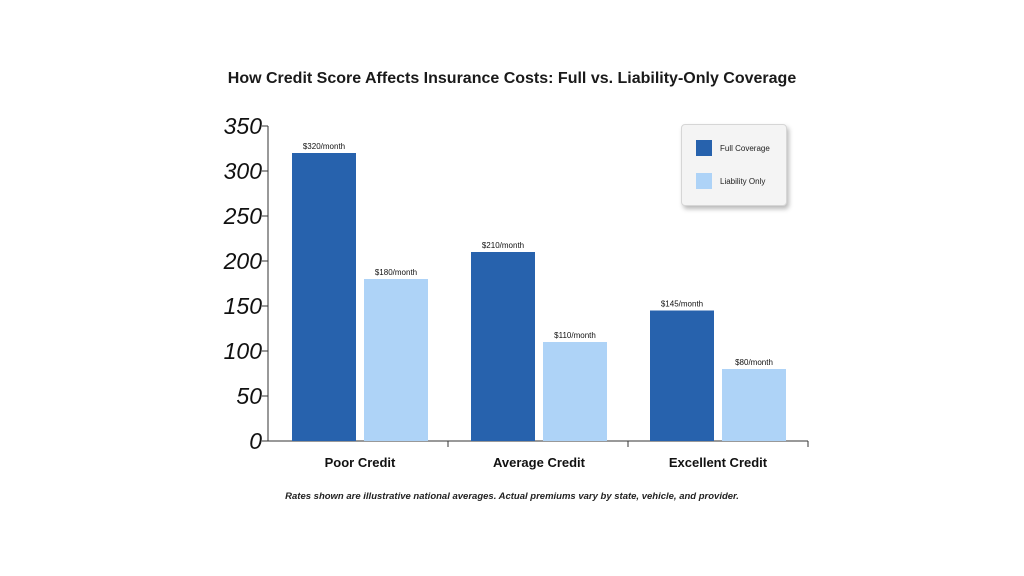 Image resolution: width=1024 pixels, height=576 pixels. Describe the element at coordinates (539, 462) in the screenshot. I see `x-tick-label: Average Credit` at that location.